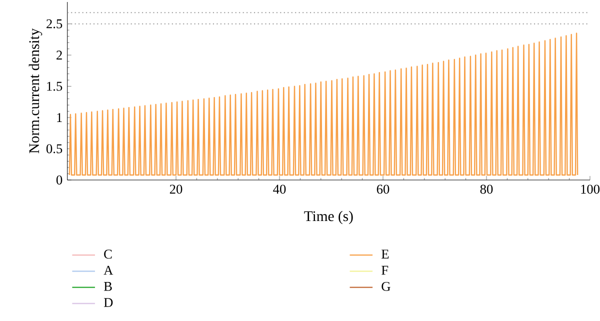  What do you see at coordinates (108, 254) in the screenshot?
I see `legend-label: C` at bounding box center [108, 254].